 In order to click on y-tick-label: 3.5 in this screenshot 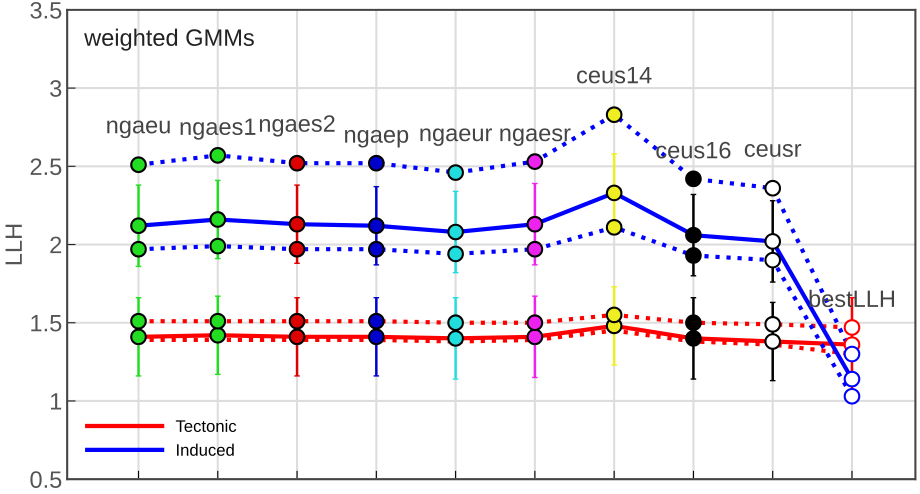, I will do `click(46, 10)`.